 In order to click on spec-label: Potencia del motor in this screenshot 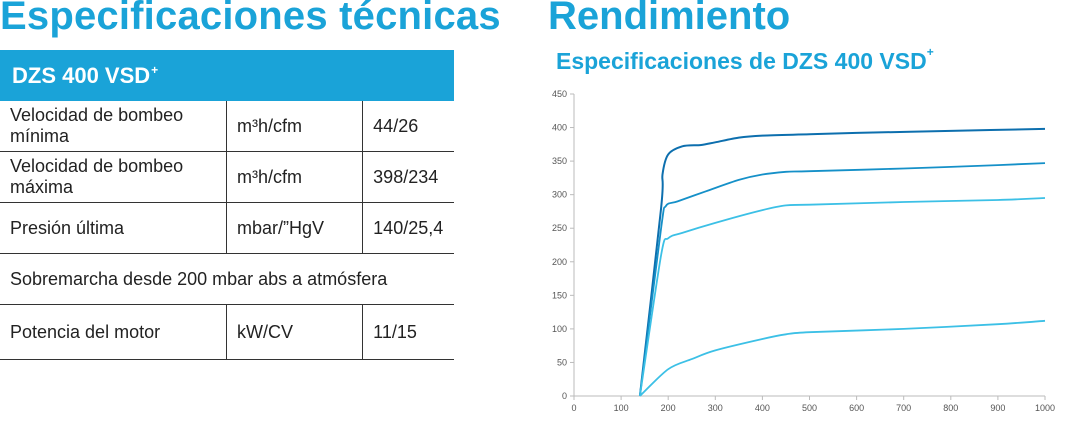, I will do `click(113, 332)`.